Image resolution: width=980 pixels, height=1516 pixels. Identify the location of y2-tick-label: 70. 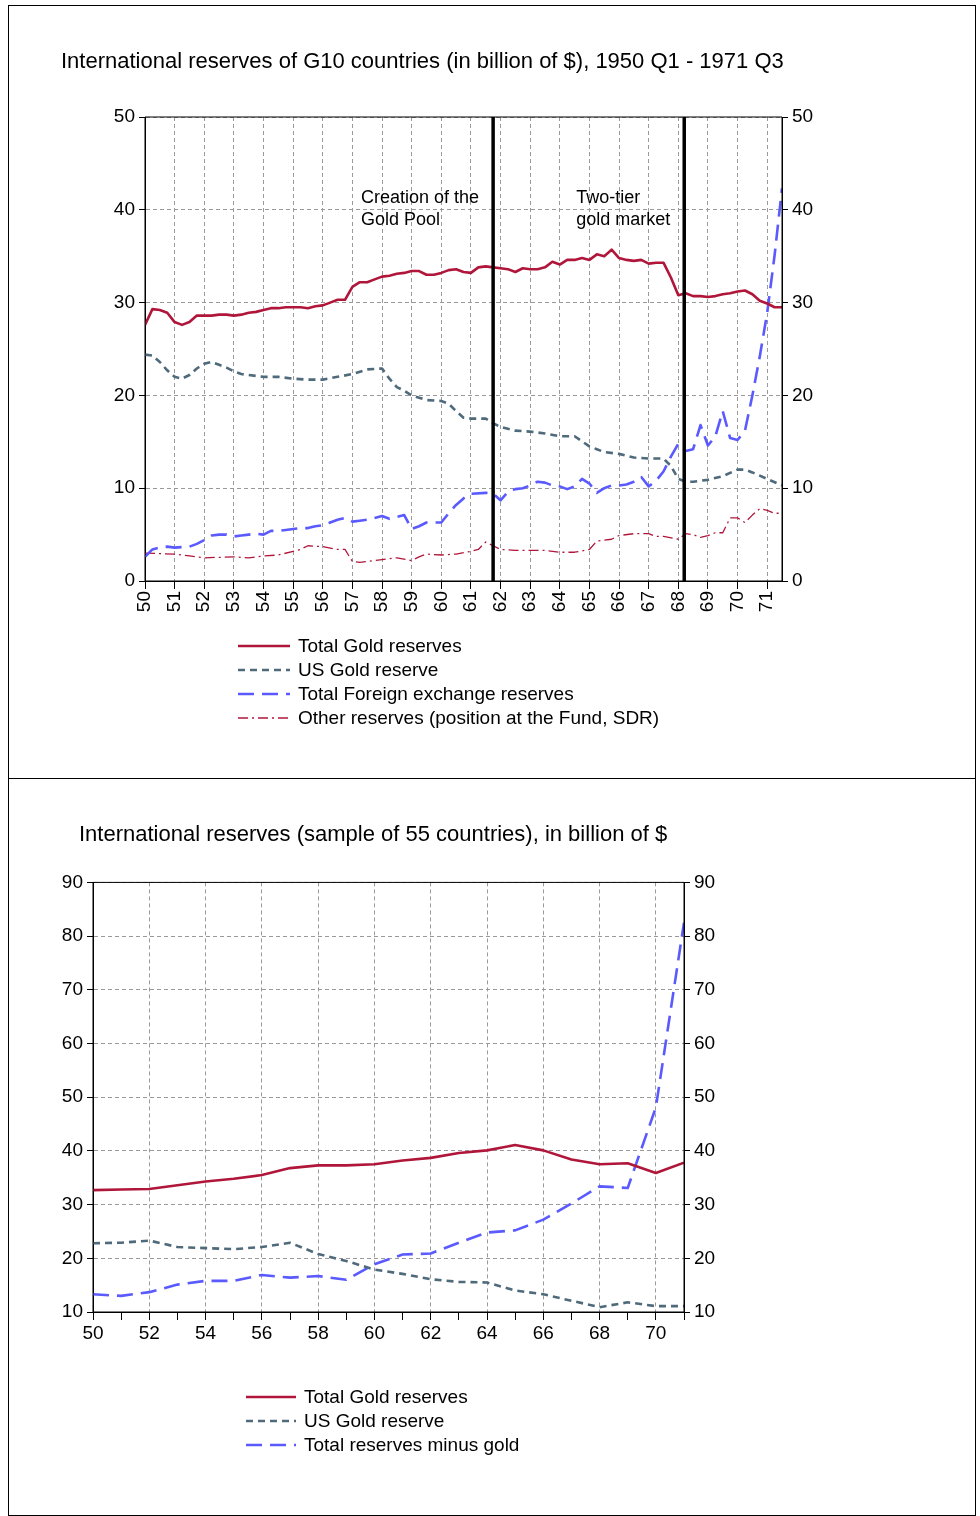
(705, 989).